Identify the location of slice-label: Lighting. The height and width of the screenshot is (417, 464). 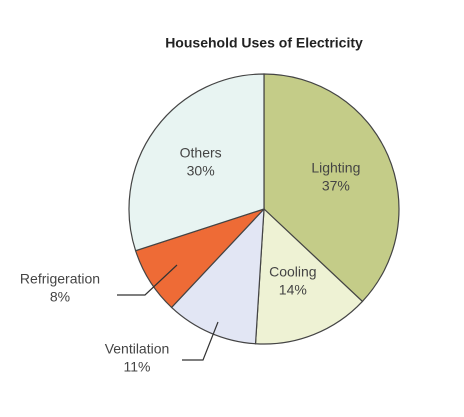
(335, 168).